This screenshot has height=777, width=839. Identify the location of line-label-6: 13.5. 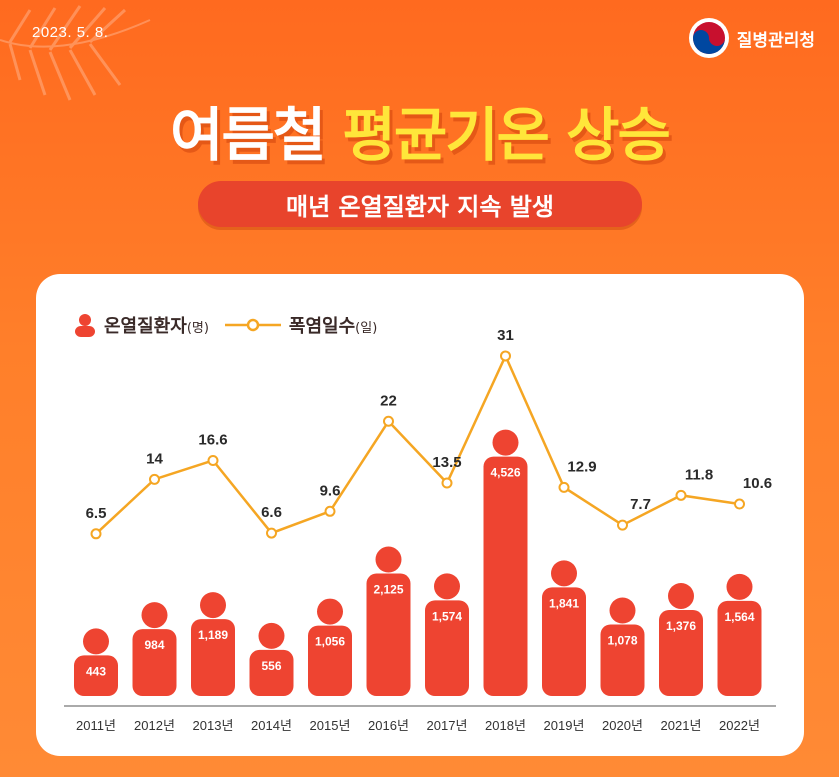
(446, 462).